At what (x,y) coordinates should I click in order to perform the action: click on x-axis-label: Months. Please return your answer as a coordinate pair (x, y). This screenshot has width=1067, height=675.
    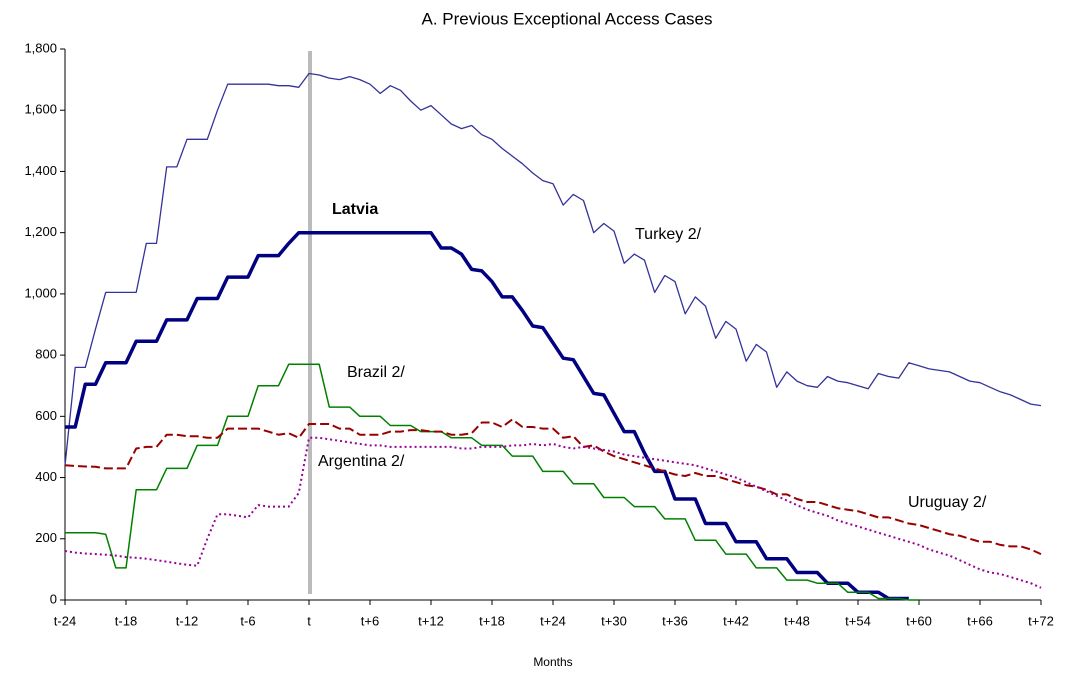
    Looking at the image, I should click on (552, 662).